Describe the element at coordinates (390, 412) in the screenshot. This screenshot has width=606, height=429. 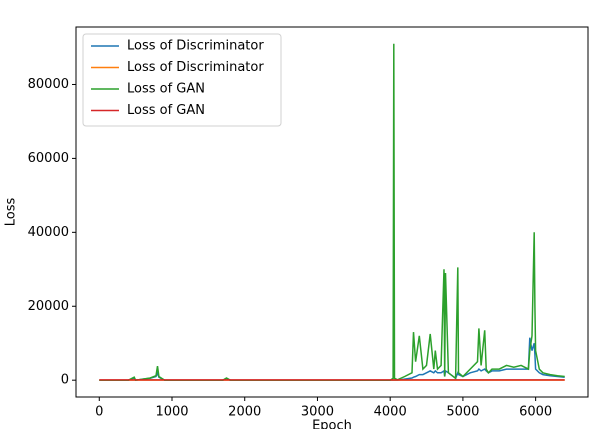
I see `x-tick-label: 4000` at that location.